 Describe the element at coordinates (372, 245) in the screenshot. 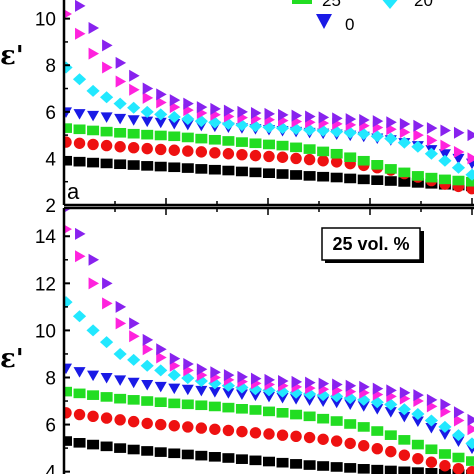

I see `annotation-box: 25 vol. %` at that location.